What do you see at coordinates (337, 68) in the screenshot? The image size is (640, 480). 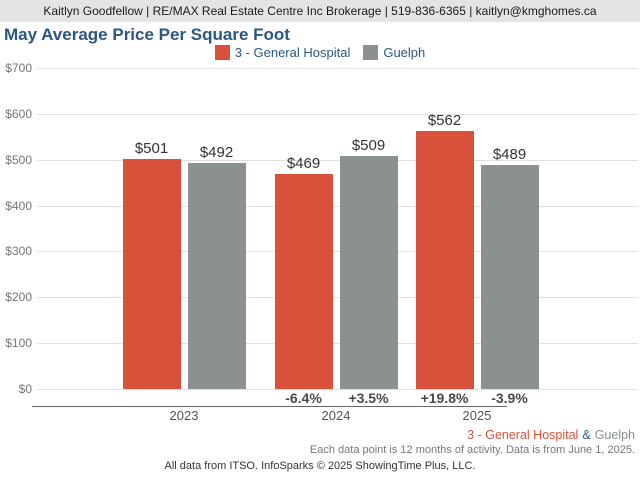 I see `gridline-$700` at bounding box center [337, 68].